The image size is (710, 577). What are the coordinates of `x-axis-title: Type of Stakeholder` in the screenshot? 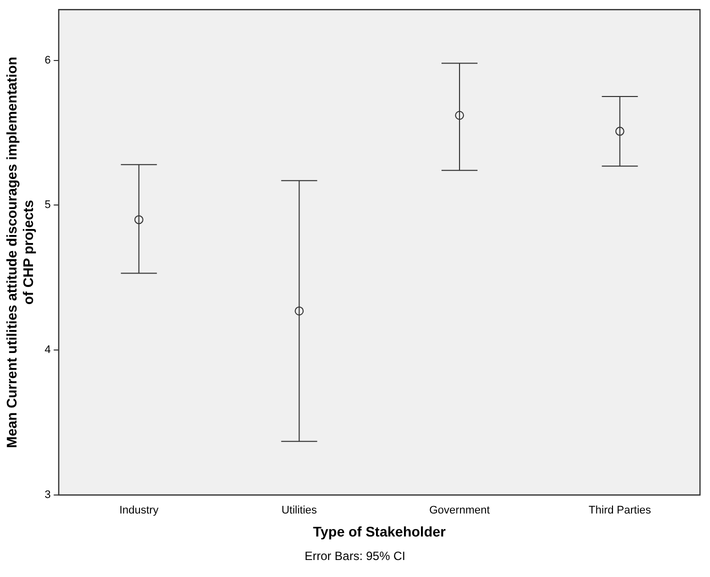 It's located at (379, 531).